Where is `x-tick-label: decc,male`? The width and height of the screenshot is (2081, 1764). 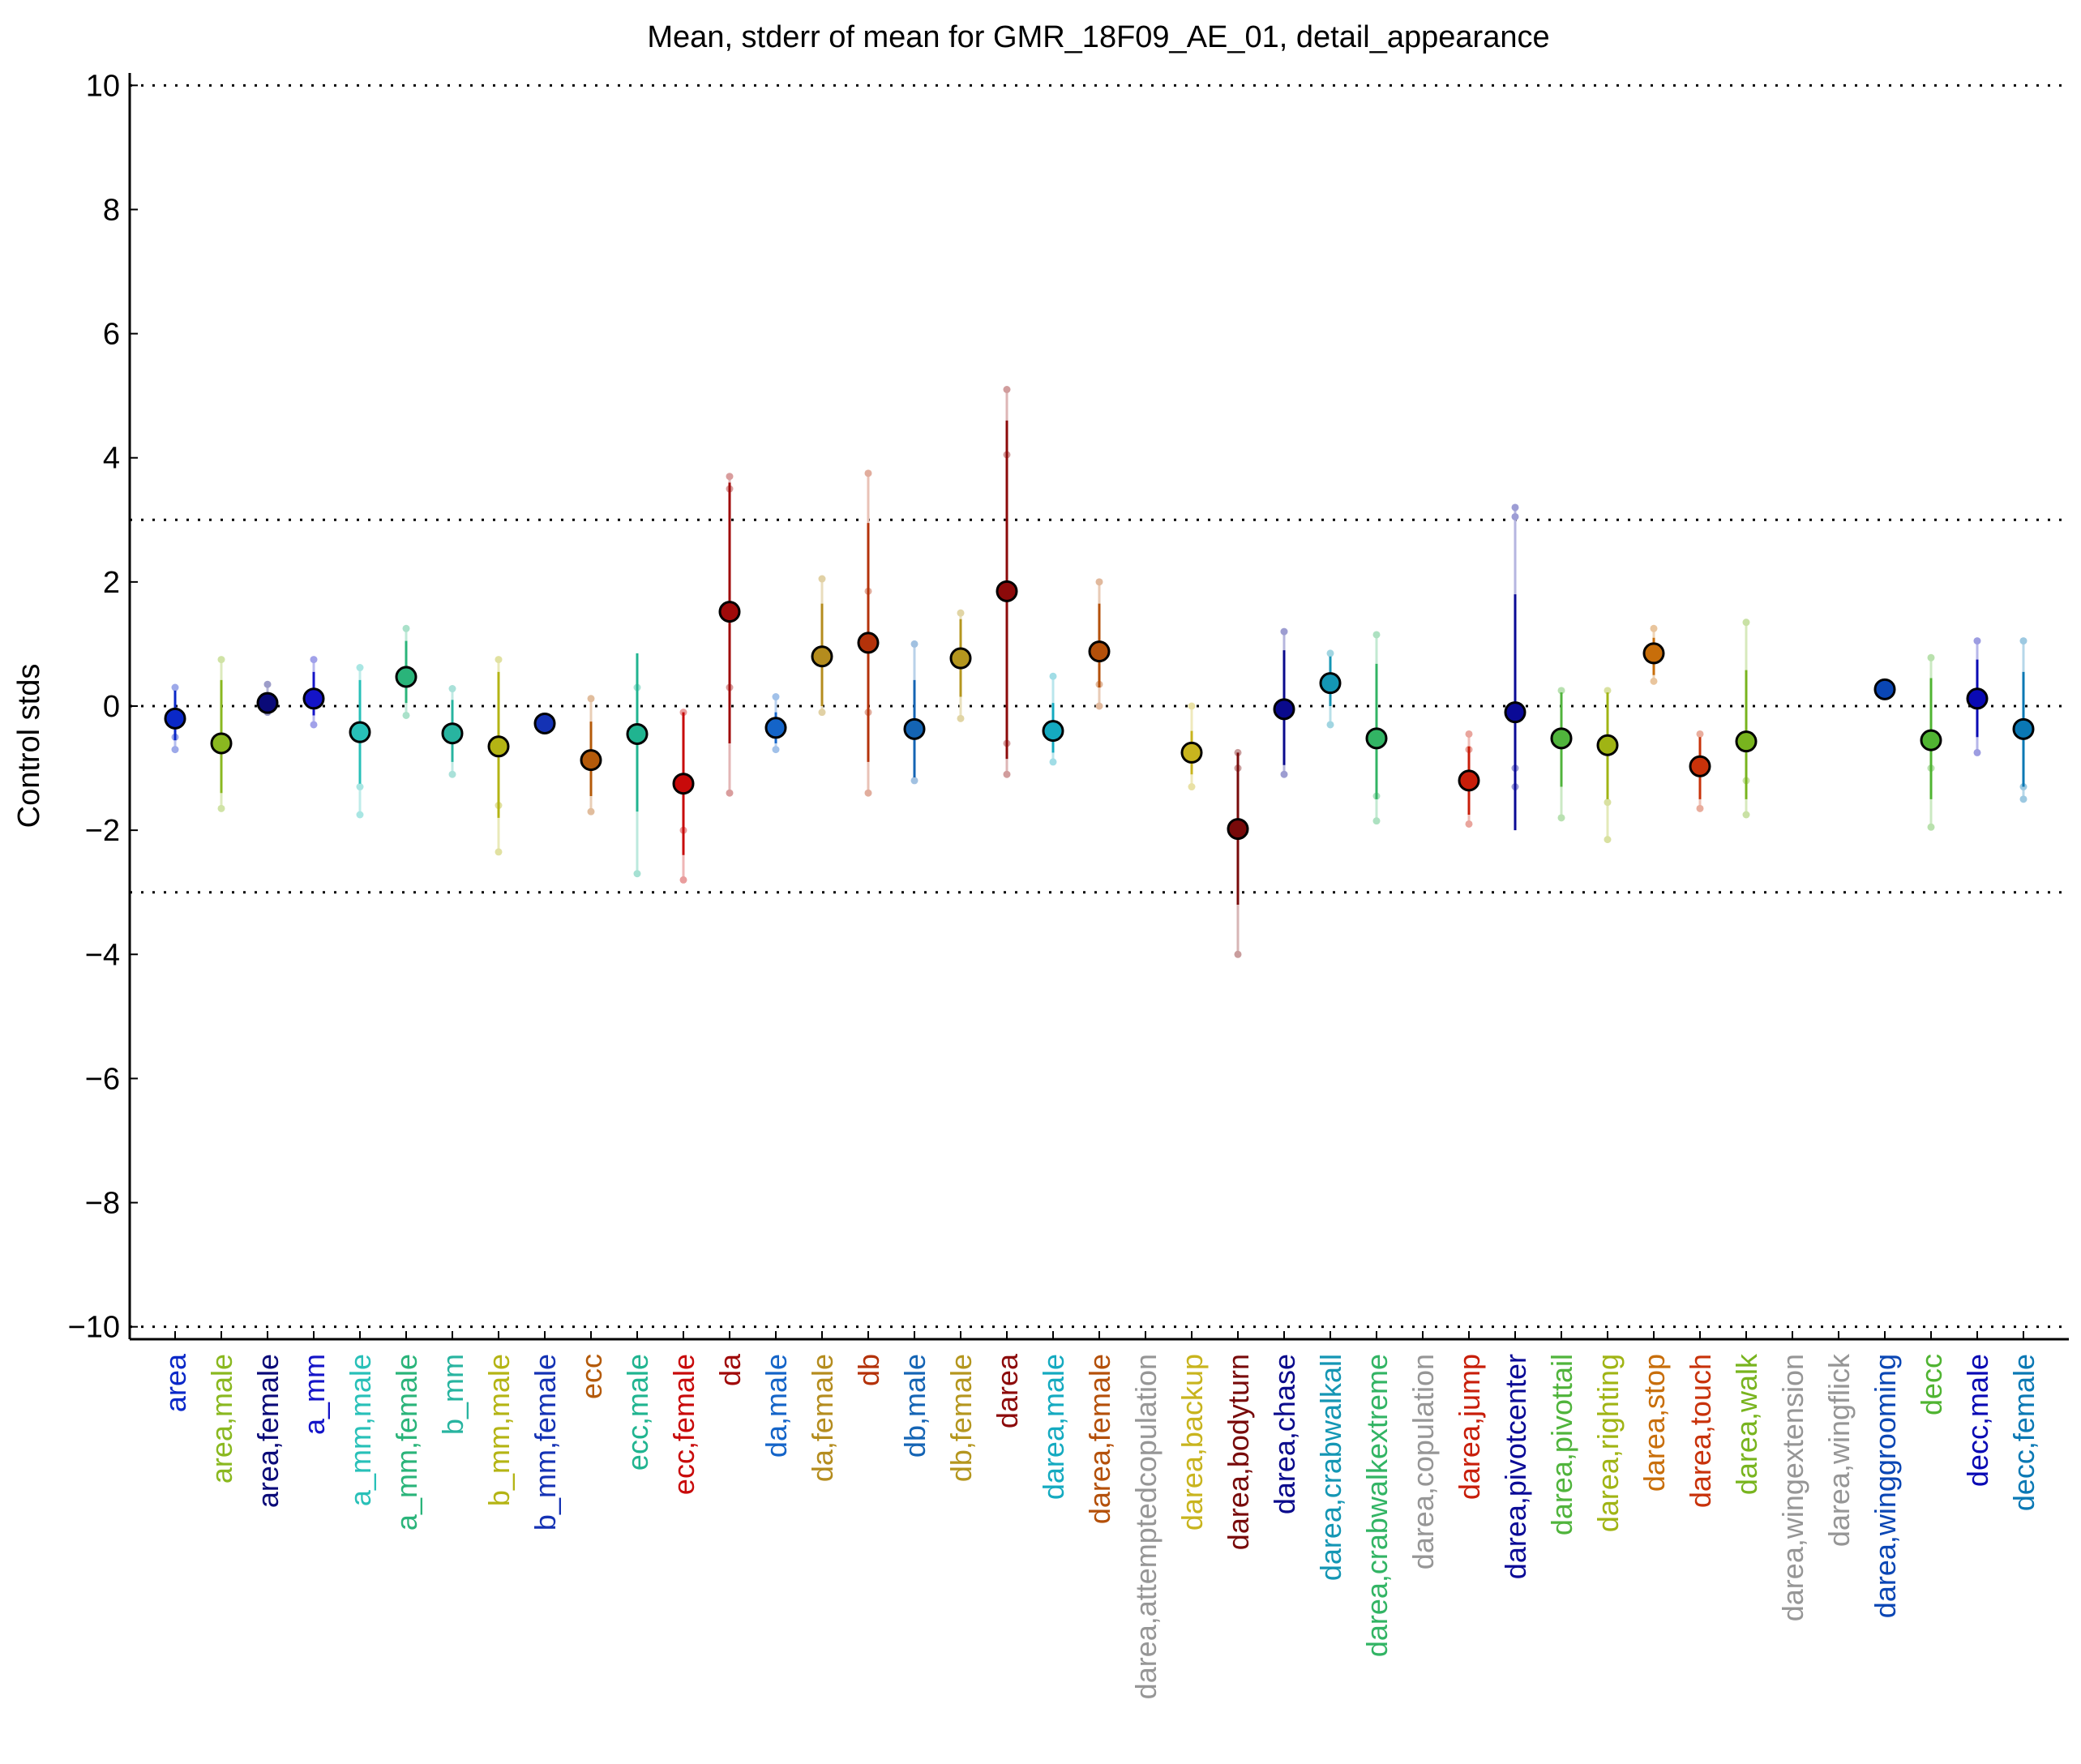
x-tick-label: decc,male is located at coordinates (1978, 1420).